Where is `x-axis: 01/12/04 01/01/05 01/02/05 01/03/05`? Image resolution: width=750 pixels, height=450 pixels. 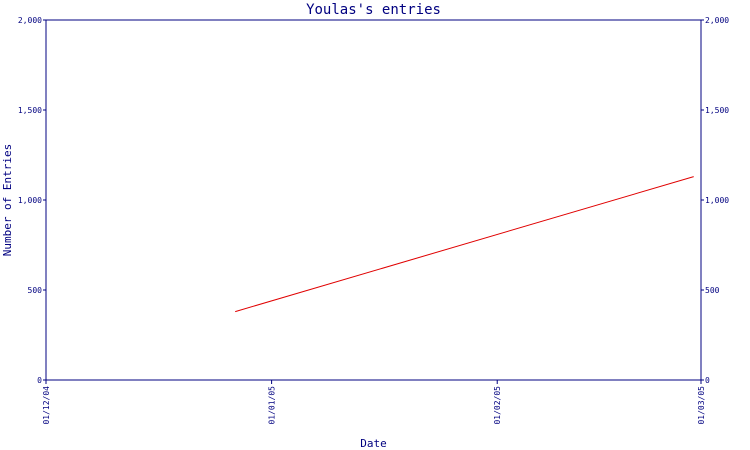 x-axis: 01/12/04 01/01/05 01/02/05 01/03/05 is located at coordinates (374, 402).